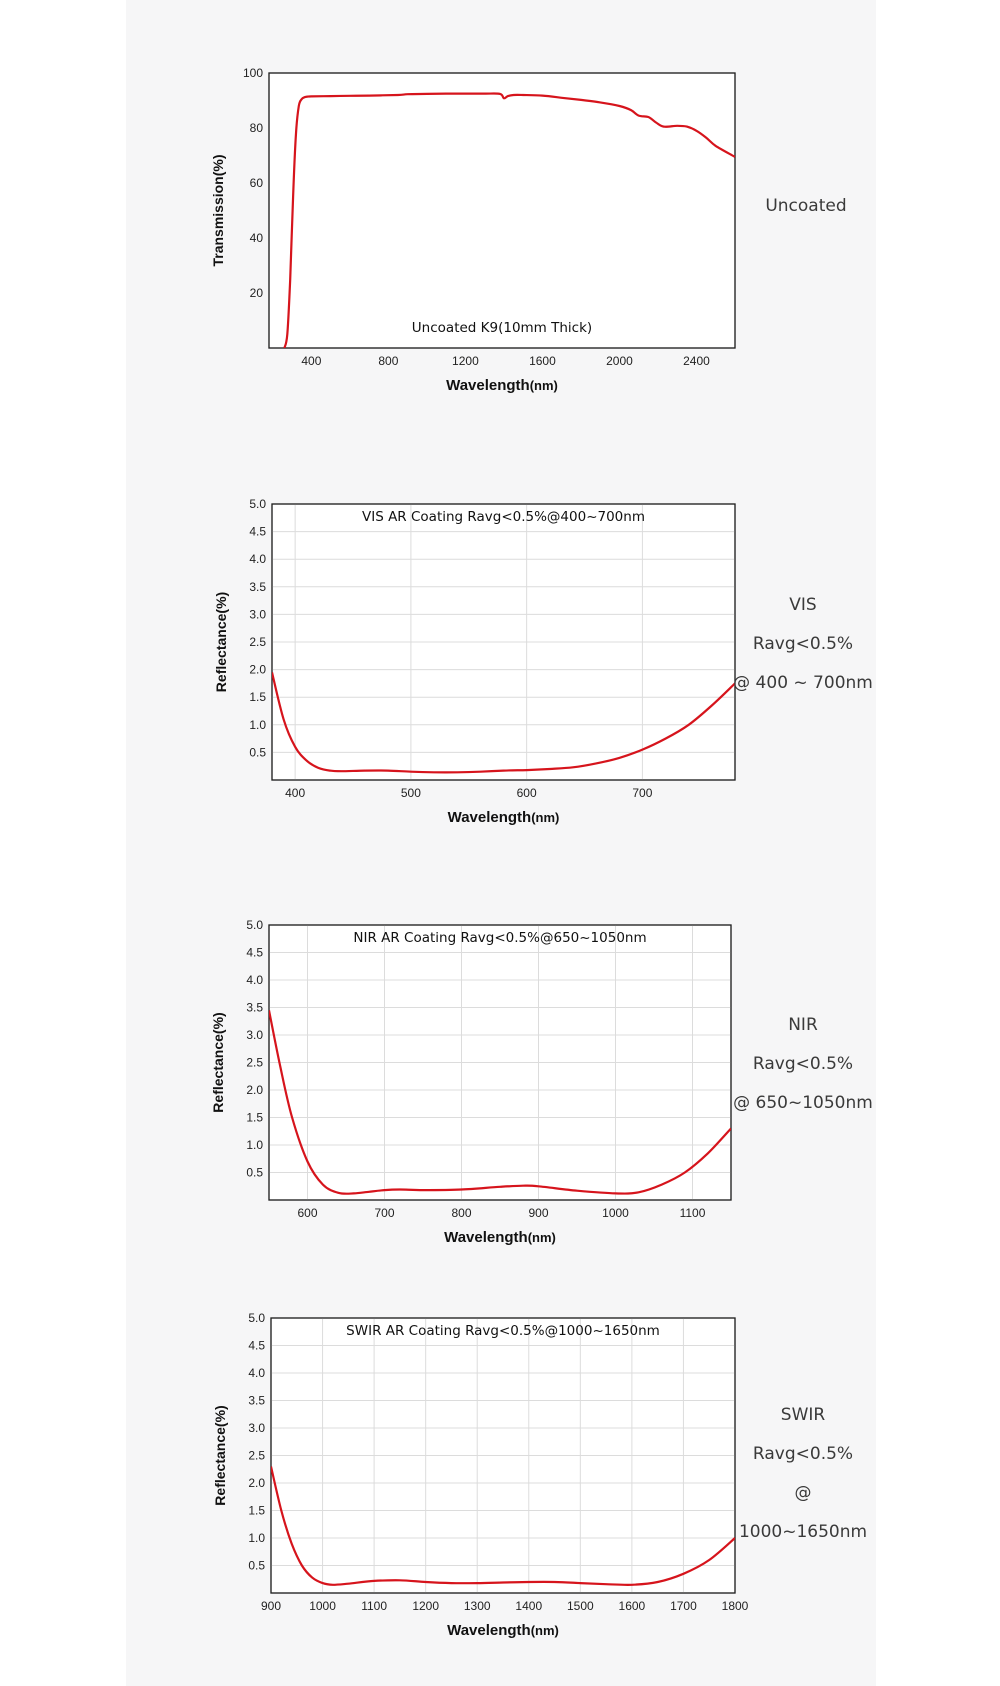 The height and width of the screenshot is (1686, 1000). I want to click on chart-title: NIR AR Coating Ravg<0.5%@650~1050nm, so click(499, 938).